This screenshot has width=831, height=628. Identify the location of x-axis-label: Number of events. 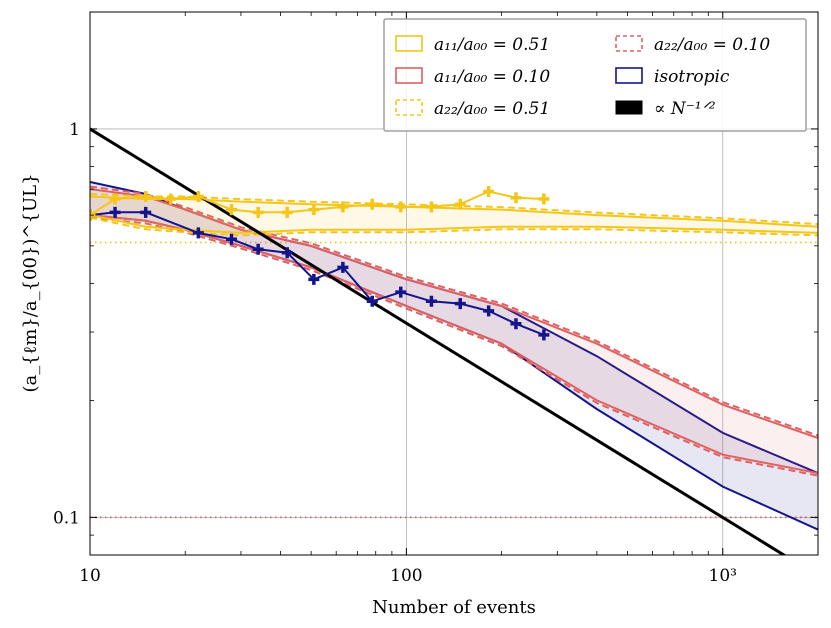
(454, 607).